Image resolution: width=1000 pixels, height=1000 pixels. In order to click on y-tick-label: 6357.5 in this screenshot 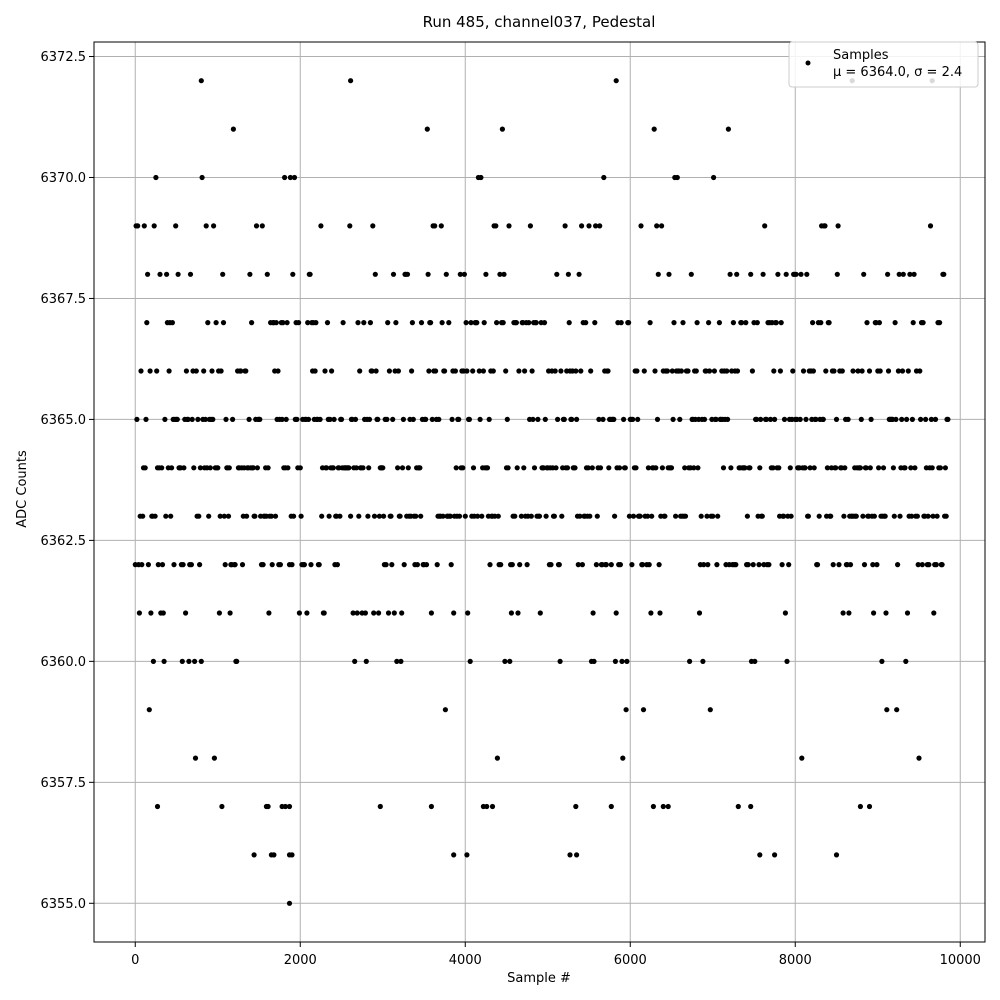, I will do `click(64, 783)`.